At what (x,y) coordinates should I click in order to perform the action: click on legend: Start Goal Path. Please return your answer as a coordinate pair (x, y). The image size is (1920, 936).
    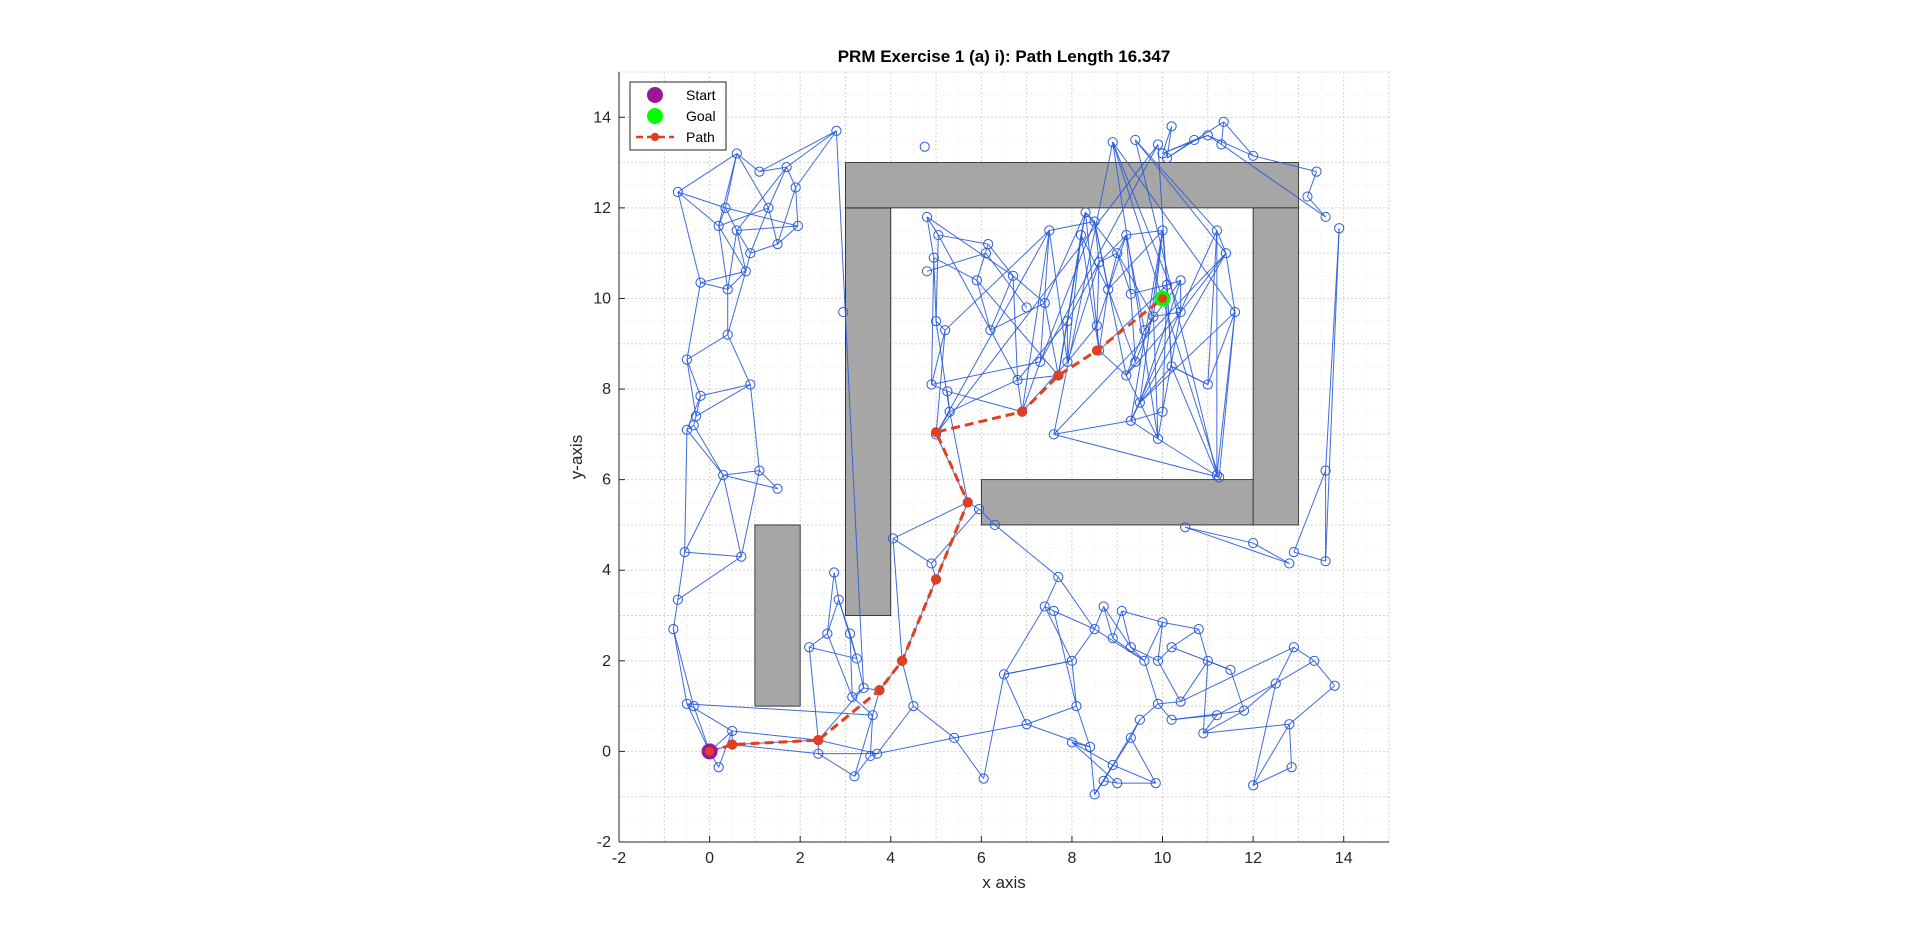
    Looking at the image, I should click on (678, 116).